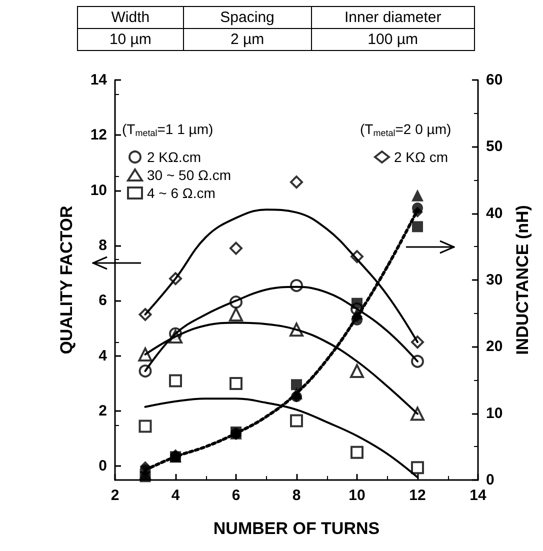 Image resolution: width=543 pixels, height=551 pixels. What do you see at coordinates (421, 157) in the screenshot?
I see `legend-label: 2 KΩ cm` at bounding box center [421, 157].